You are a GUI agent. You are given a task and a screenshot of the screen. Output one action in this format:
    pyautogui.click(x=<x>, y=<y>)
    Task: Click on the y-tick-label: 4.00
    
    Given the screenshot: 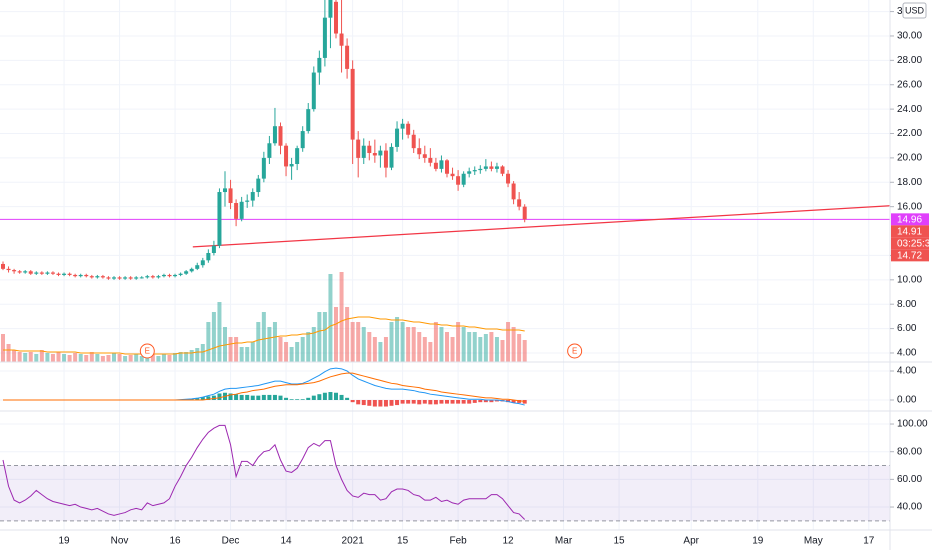 What is the action you would take?
    pyautogui.click(x=907, y=371)
    